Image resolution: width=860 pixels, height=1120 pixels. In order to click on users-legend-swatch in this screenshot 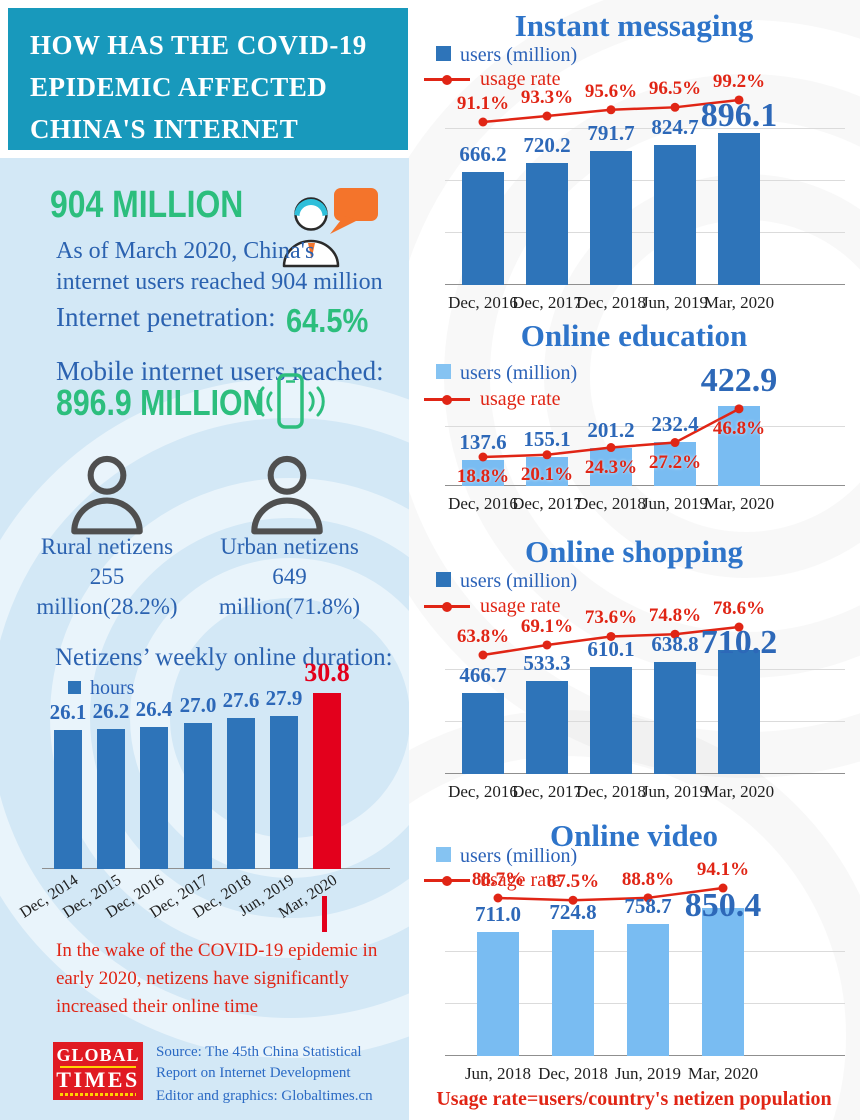, I will do `click(443, 372)`.